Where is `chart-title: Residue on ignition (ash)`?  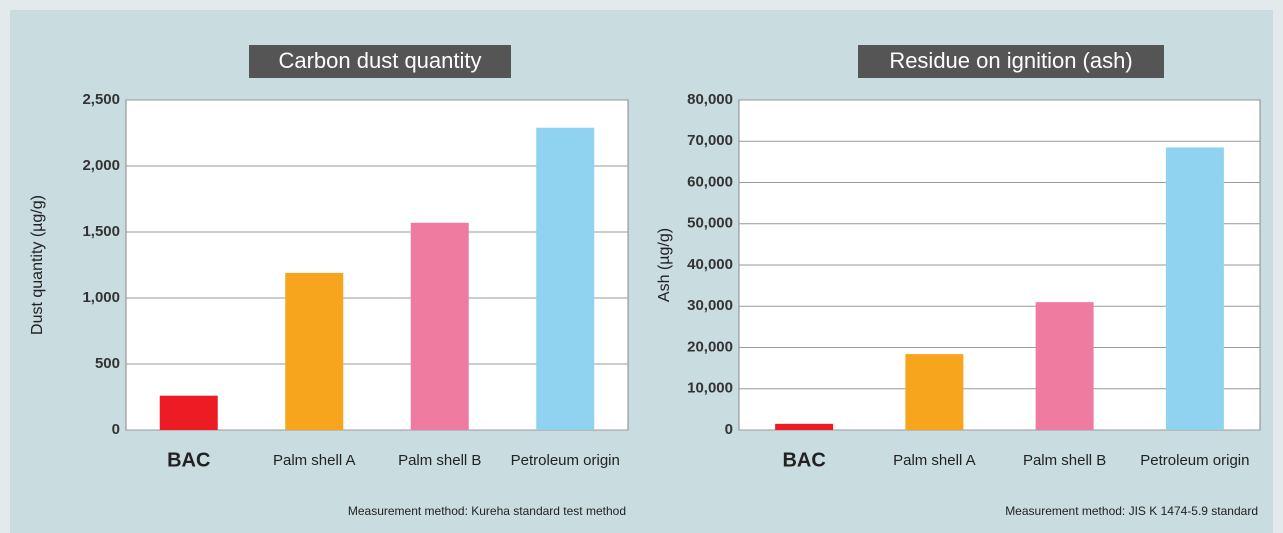 chart-title: Residue on ignition (ash) is located at coordinates (1010, 60).